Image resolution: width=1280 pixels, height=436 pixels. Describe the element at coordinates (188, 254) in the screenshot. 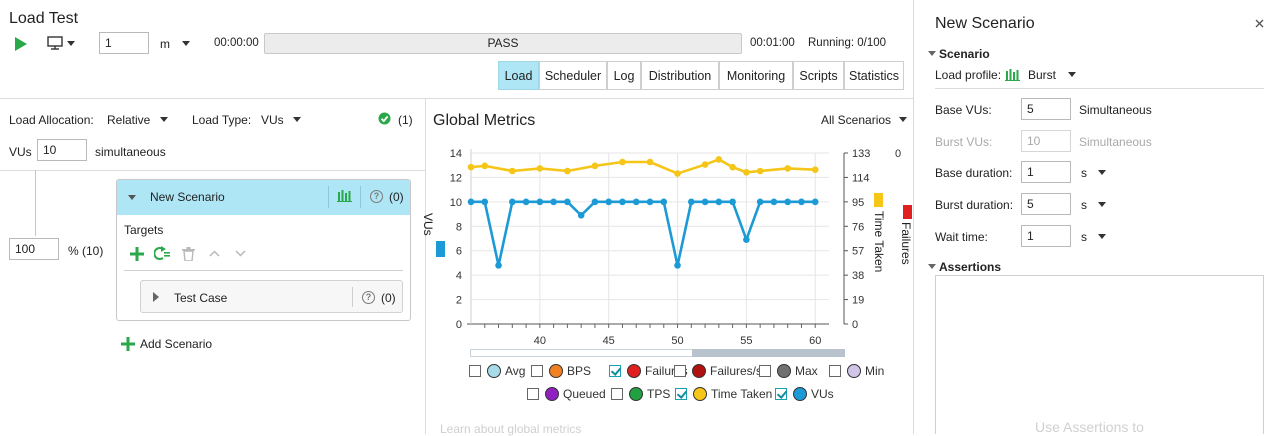

I see `trash-icon` at that location.